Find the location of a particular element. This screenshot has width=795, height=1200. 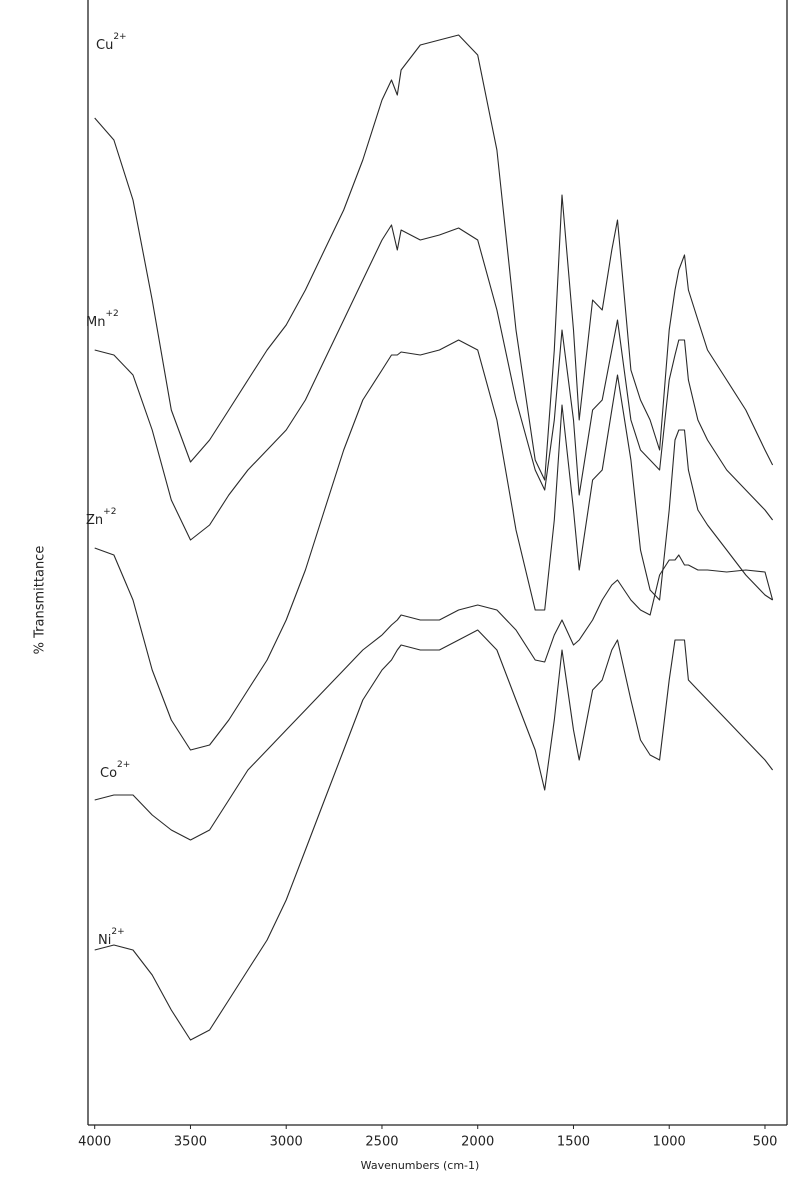

series-name: Mn is located at coordinates (95, 322).